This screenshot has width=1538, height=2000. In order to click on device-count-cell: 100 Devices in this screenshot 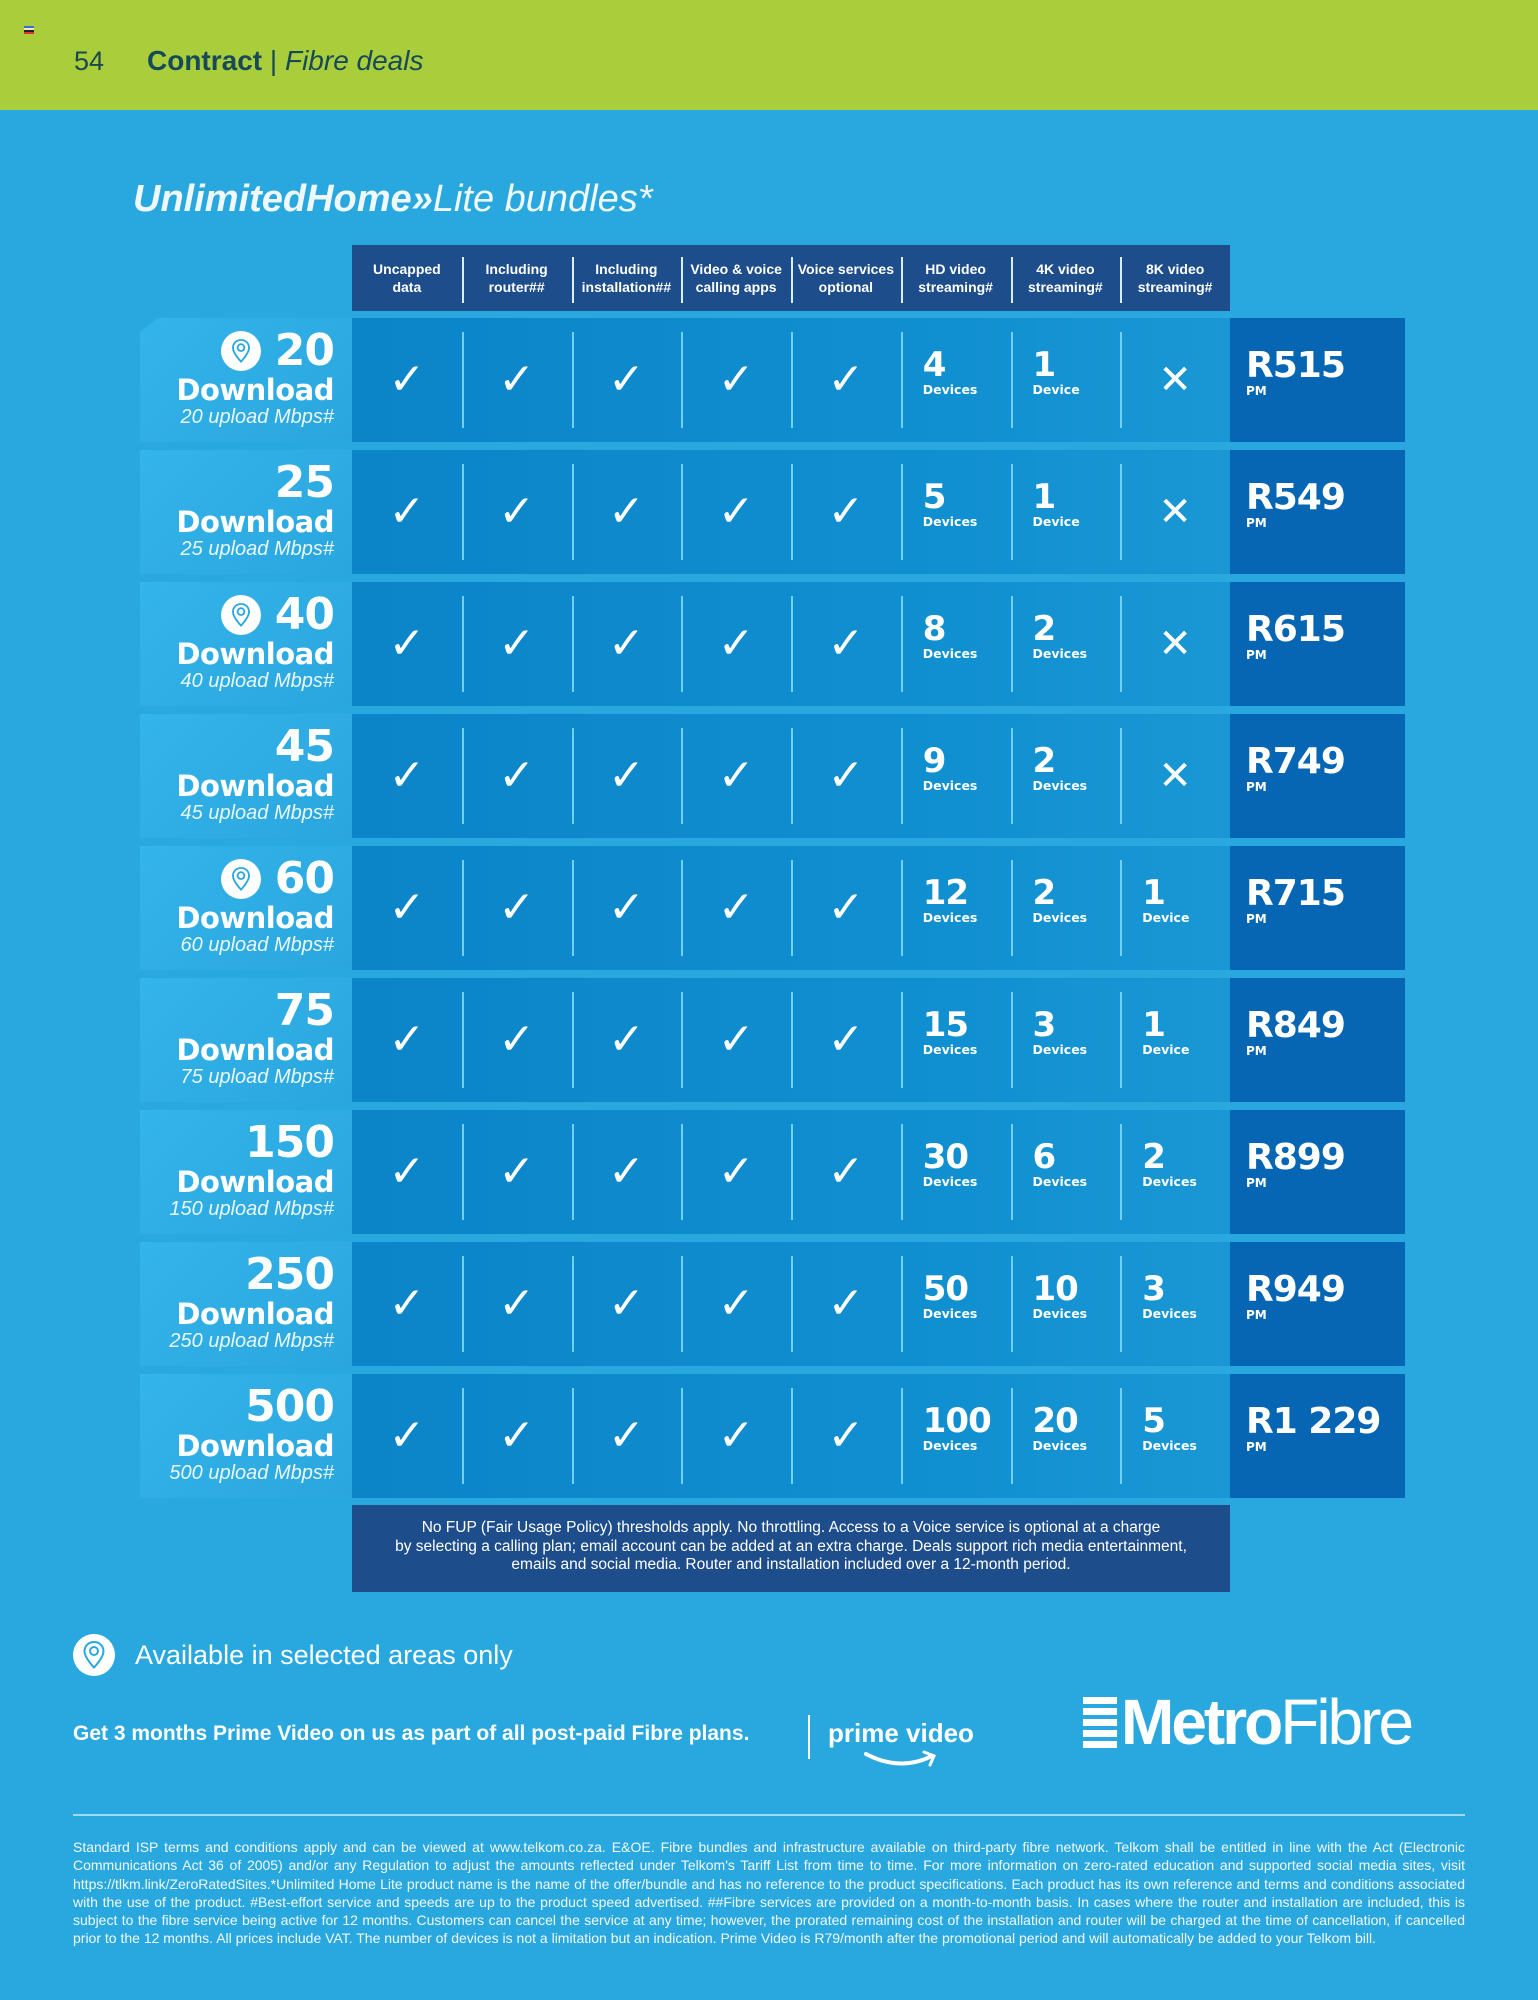, I will do `click(955, 1436)`.